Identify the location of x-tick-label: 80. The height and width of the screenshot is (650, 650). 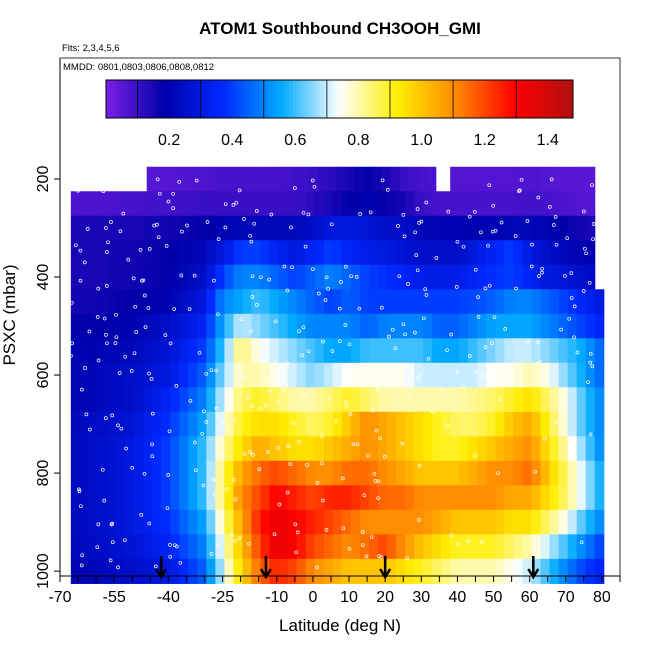
(602, 597).